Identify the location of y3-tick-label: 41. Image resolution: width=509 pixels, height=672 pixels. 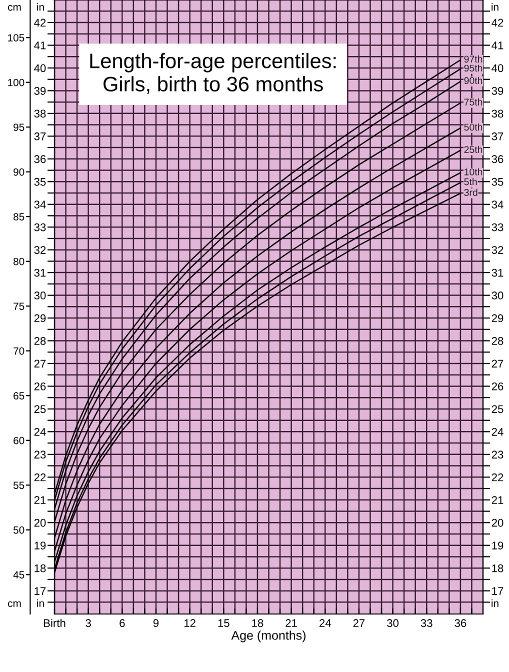
(40, 46).